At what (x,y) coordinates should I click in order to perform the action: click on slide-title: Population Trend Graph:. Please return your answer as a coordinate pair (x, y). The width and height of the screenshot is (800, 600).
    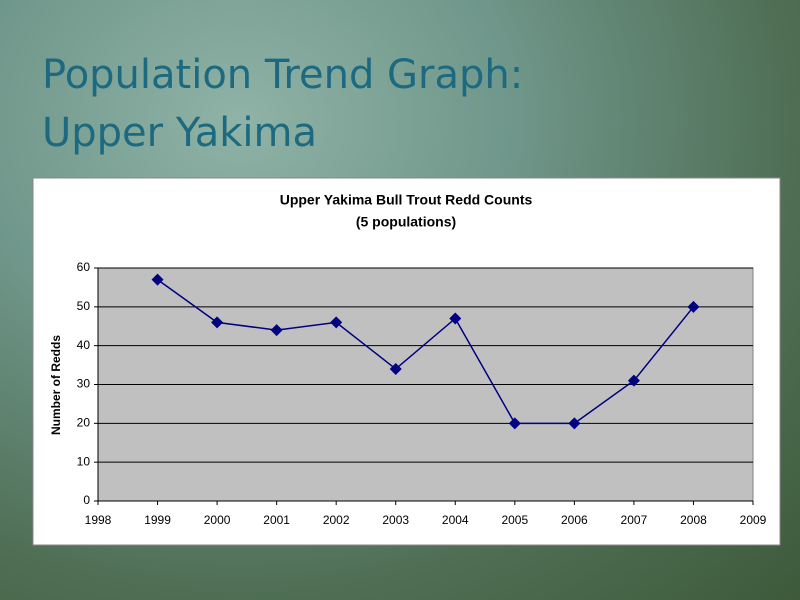
    Looking at the image, I should click on (283, 75).